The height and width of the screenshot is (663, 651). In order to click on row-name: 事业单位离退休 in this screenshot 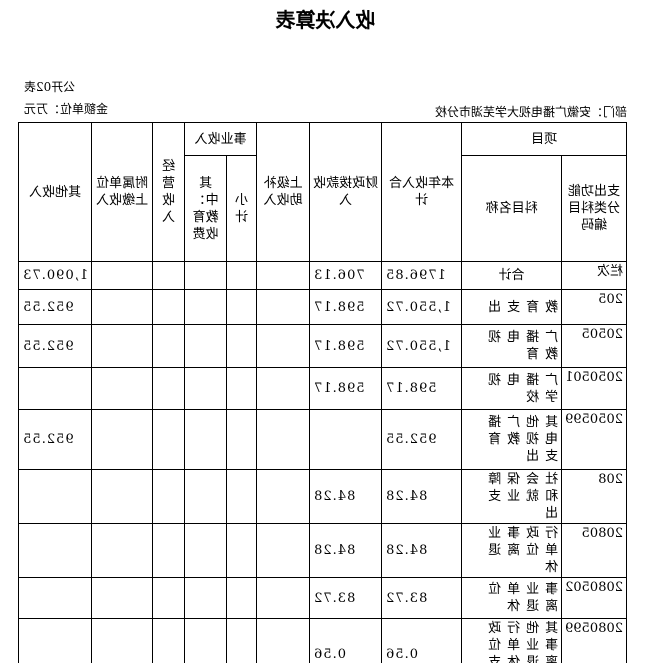, I will do `click(511, 598)`.